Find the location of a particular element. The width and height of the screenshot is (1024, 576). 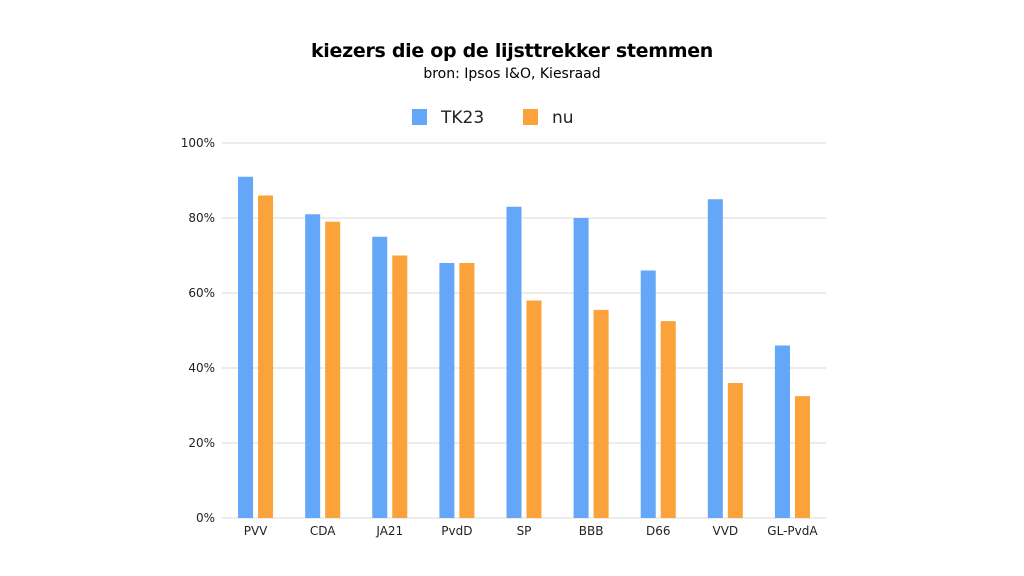

x-tick-label: JA21 is located at coordinates (389, 531).